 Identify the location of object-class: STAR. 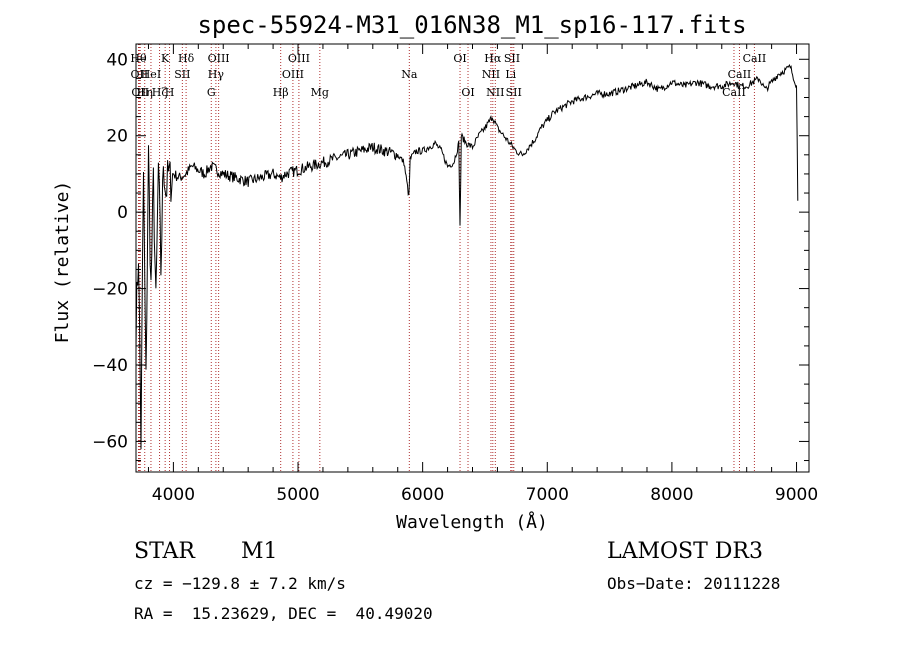
(164, 551).